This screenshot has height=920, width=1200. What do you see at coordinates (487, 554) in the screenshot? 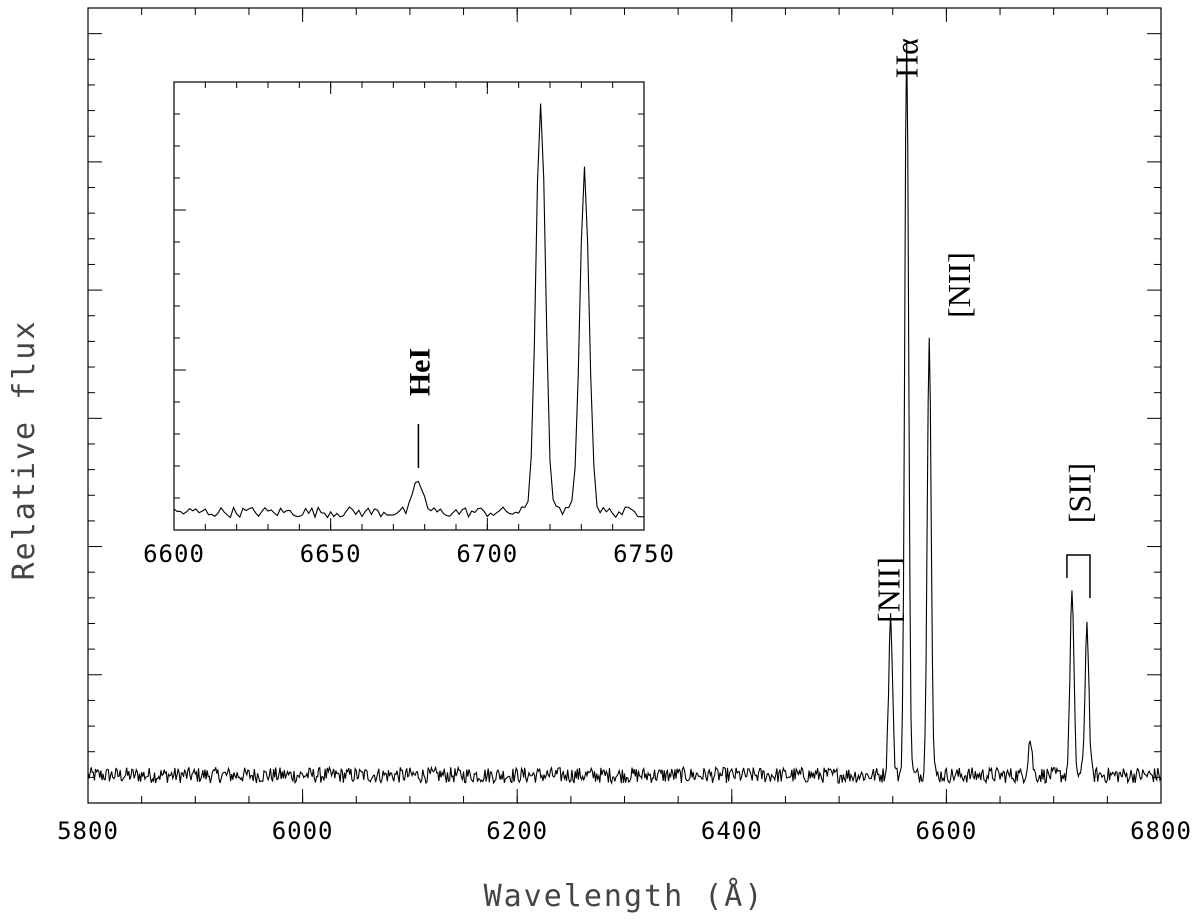
I see `x-tick-label: 6700` at bounding box center [487, 554].